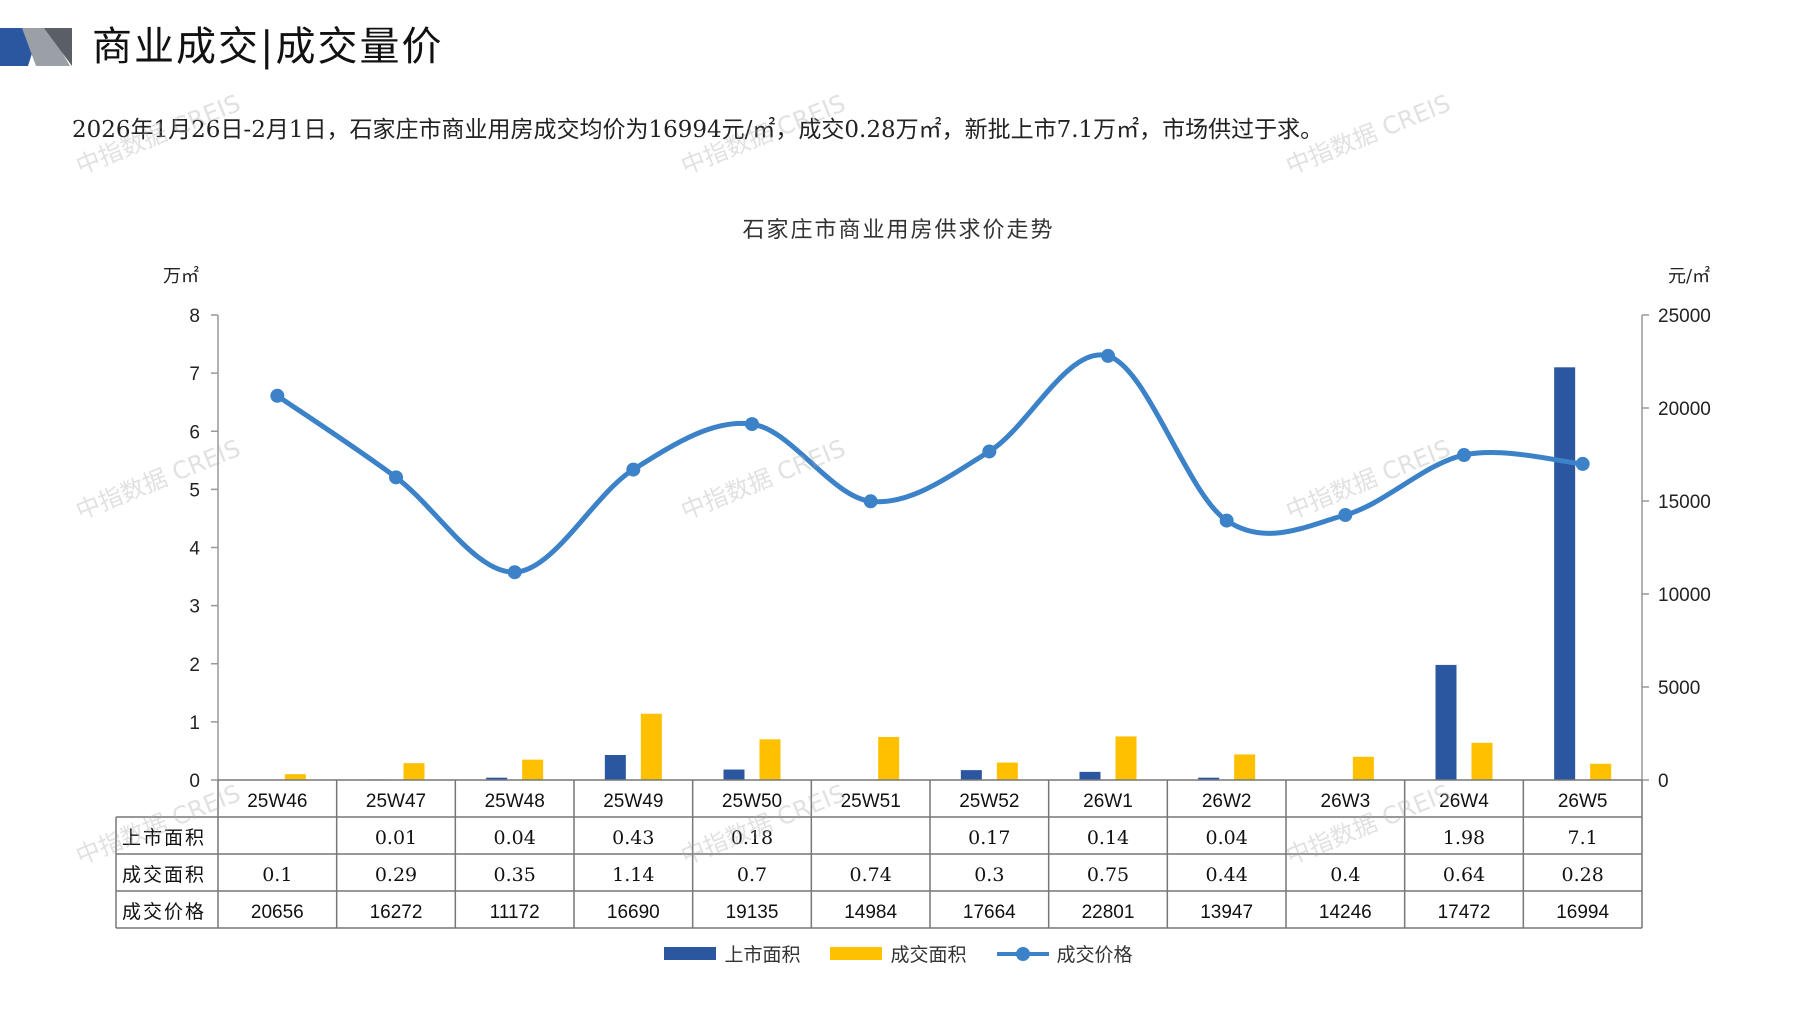 The width and height of the screenshot is (1797, 1010). Describe the element at coordinates (752, 801) in the screenshot. I see `x-tick-label: 25W50` at that location.